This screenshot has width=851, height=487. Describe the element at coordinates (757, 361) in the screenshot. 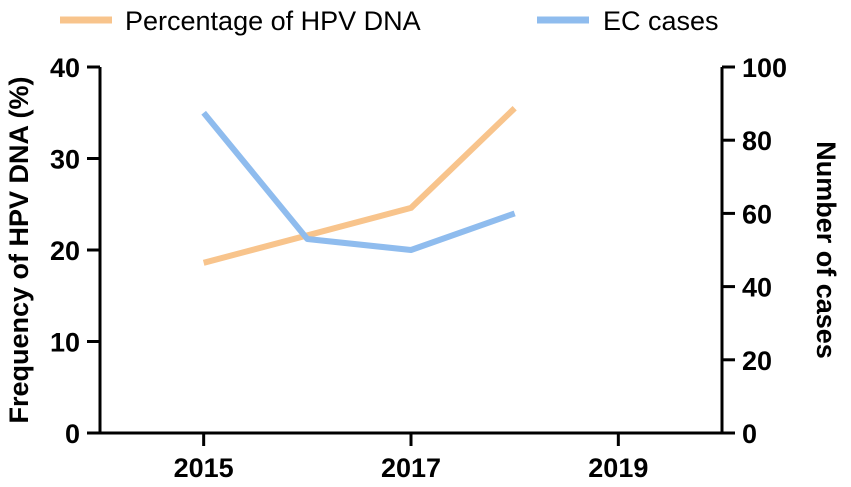

I see `right-y-tick-label: 20` at that location.